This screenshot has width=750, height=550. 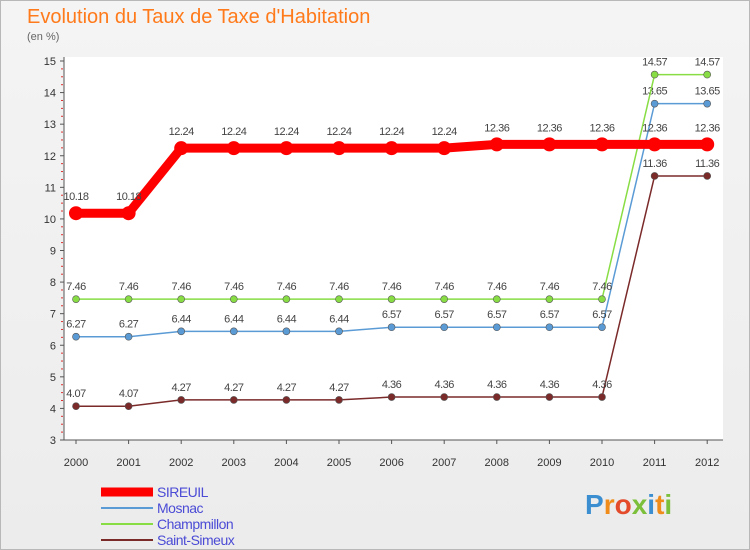 What do you see at coordinates (654, 128) in the screenshot?
I see `data-label: 12.36` at bounding box center [654, 128].